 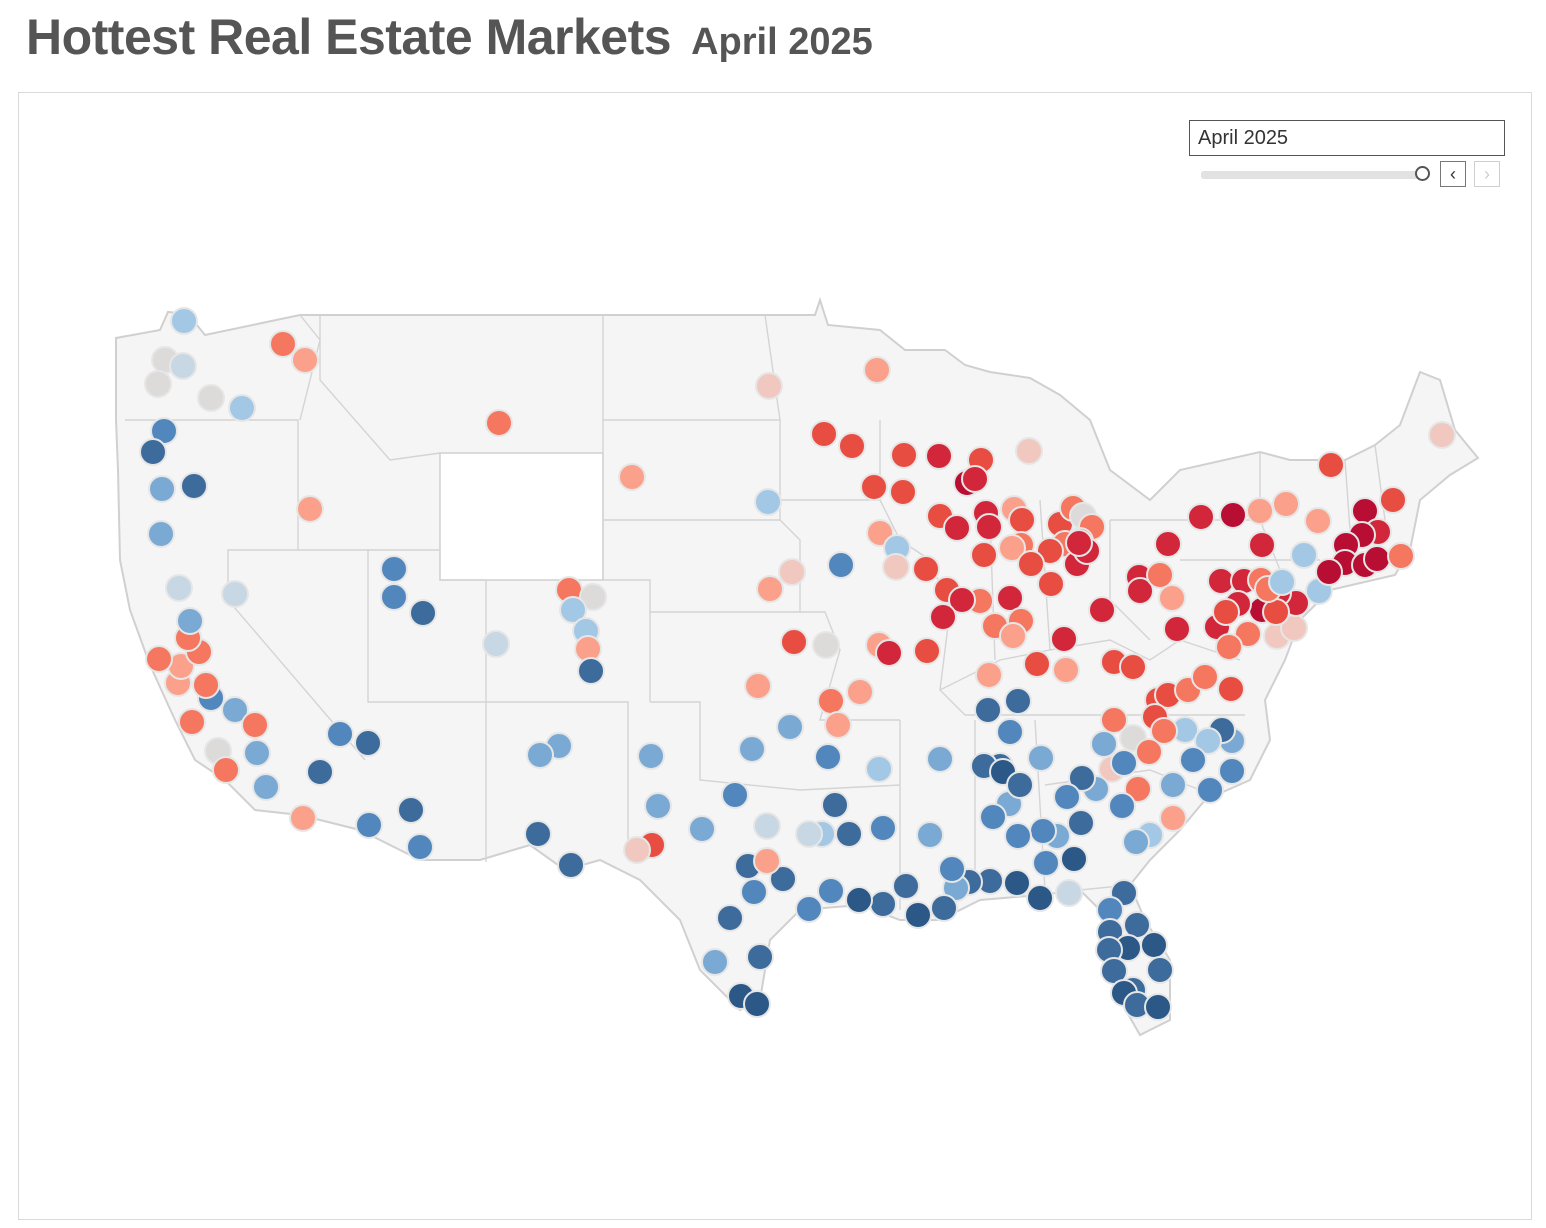 What do you see at coordinates (1312, 175) in the screenshot?
I see `date-slider-track` at bounding box center [1312, 175].